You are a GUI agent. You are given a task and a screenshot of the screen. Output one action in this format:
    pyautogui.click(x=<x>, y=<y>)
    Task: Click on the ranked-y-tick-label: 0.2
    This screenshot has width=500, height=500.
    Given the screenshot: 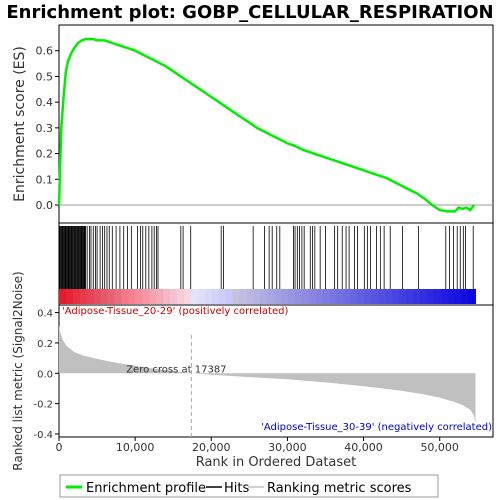 What is the action you would take?
    pyautogui.click(x=45, y=344)
    